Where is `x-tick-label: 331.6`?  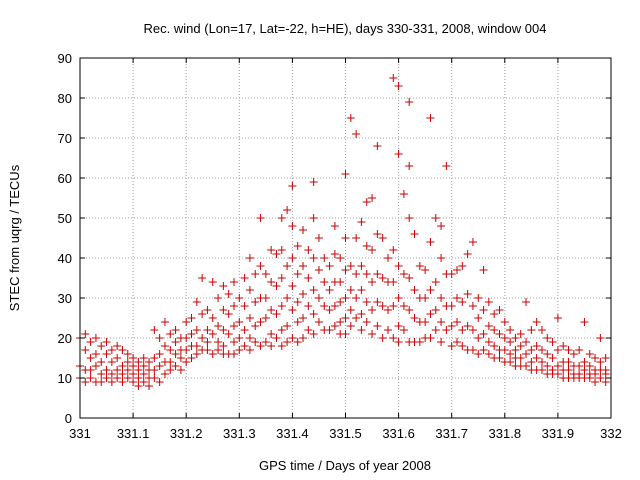
x-tick-label: 331.6 is located at coordinates (398, 433).